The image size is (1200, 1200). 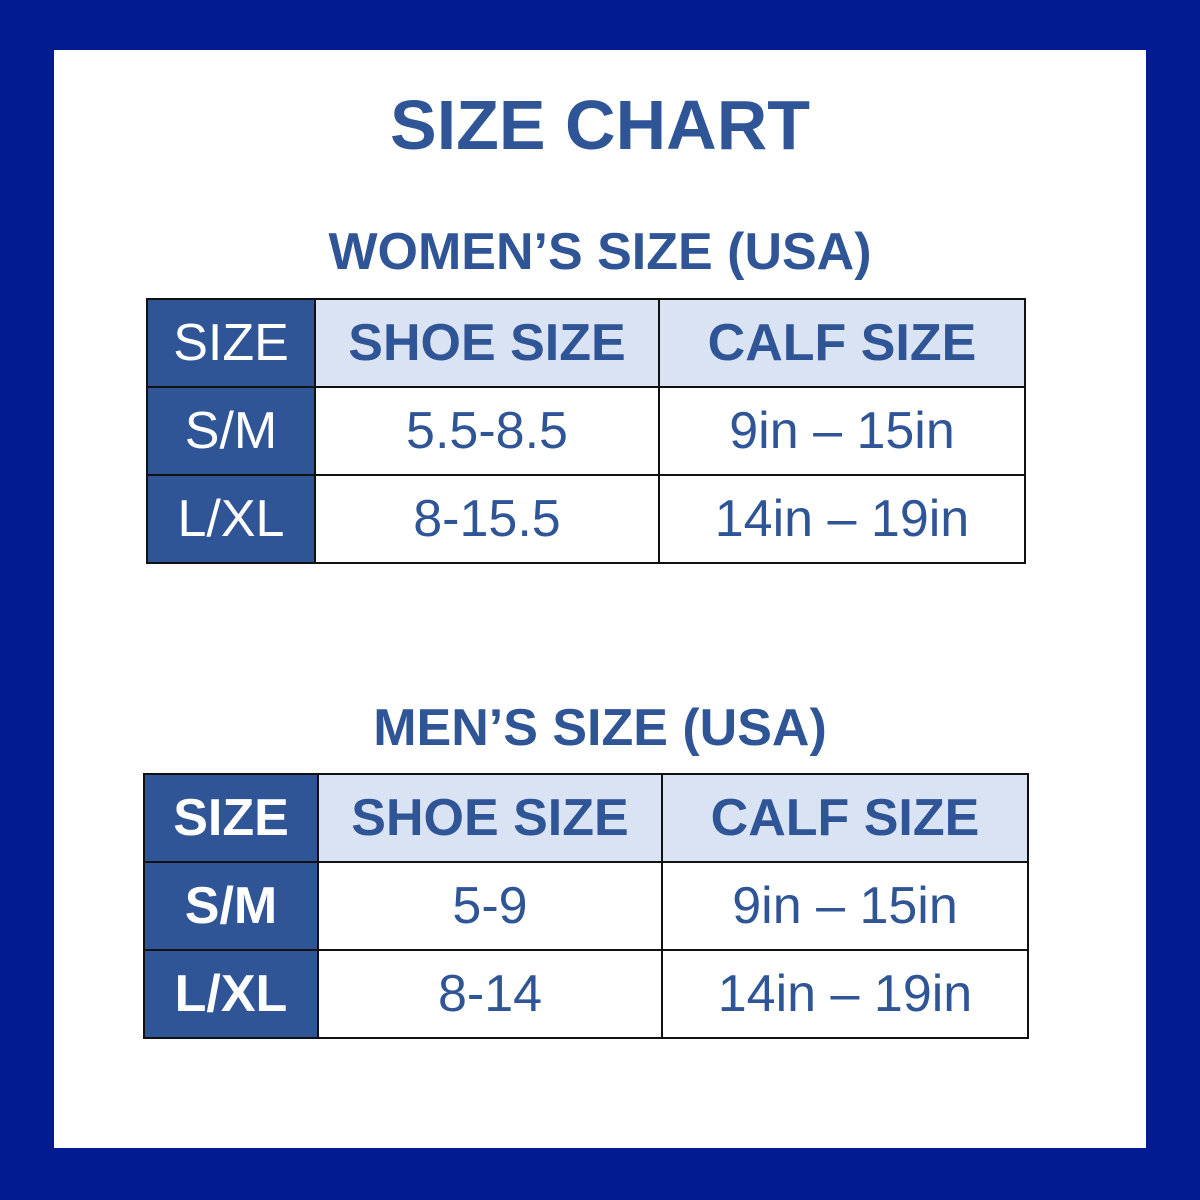 I want to click on table-row: S/M 5.5-8.5 9in – 15in, so click(x=586, y=431).